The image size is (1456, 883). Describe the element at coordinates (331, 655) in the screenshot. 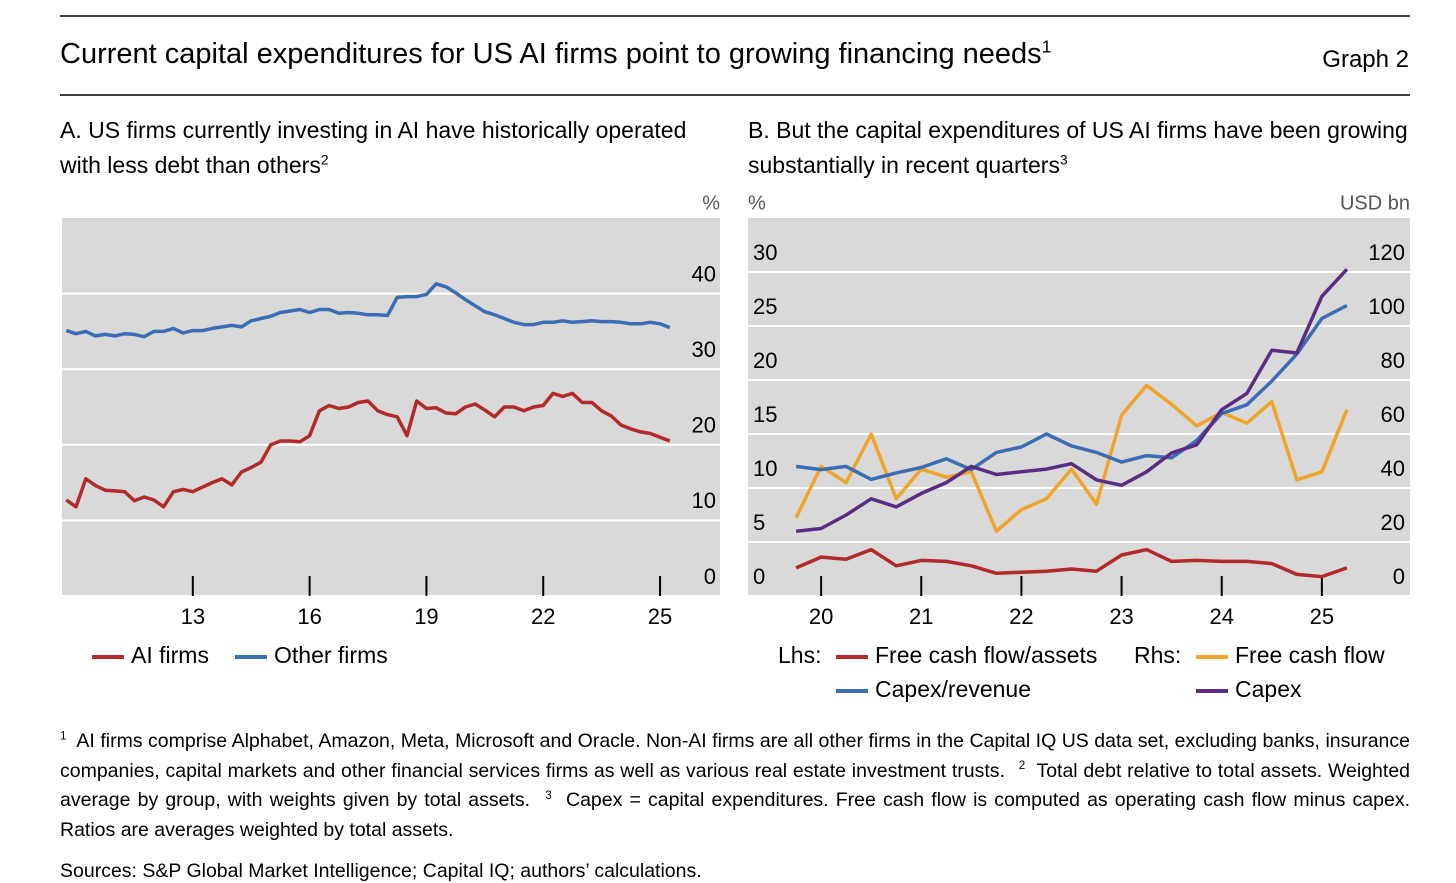

I see `legend-label: Other firms` at that location.